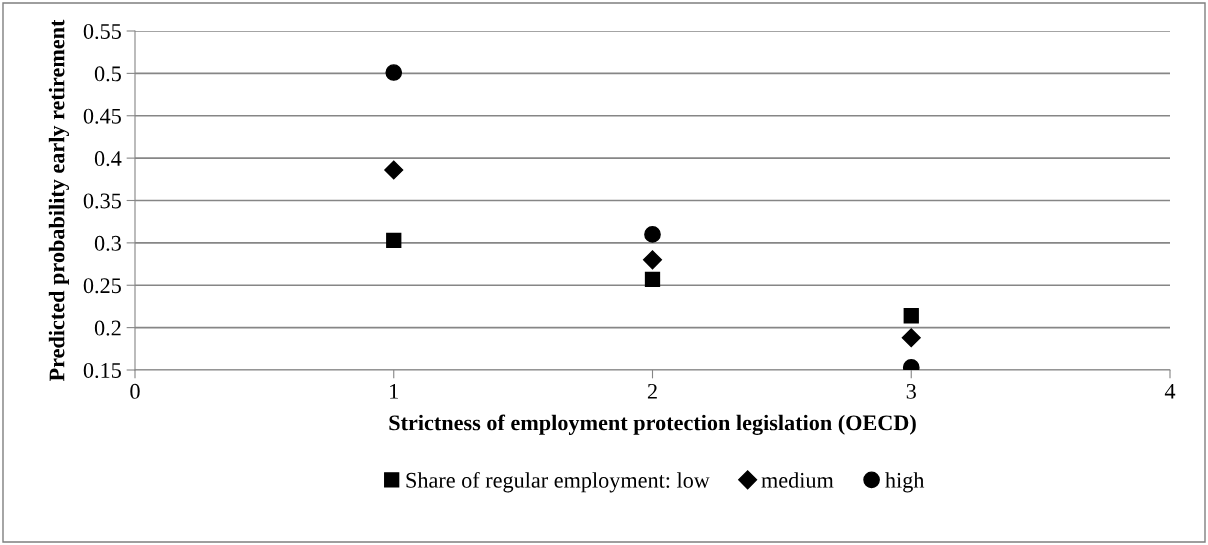  Describe the element at coordinates (107, 74) in the screenshot. I see `y-tick-label: 0.5` at that location.